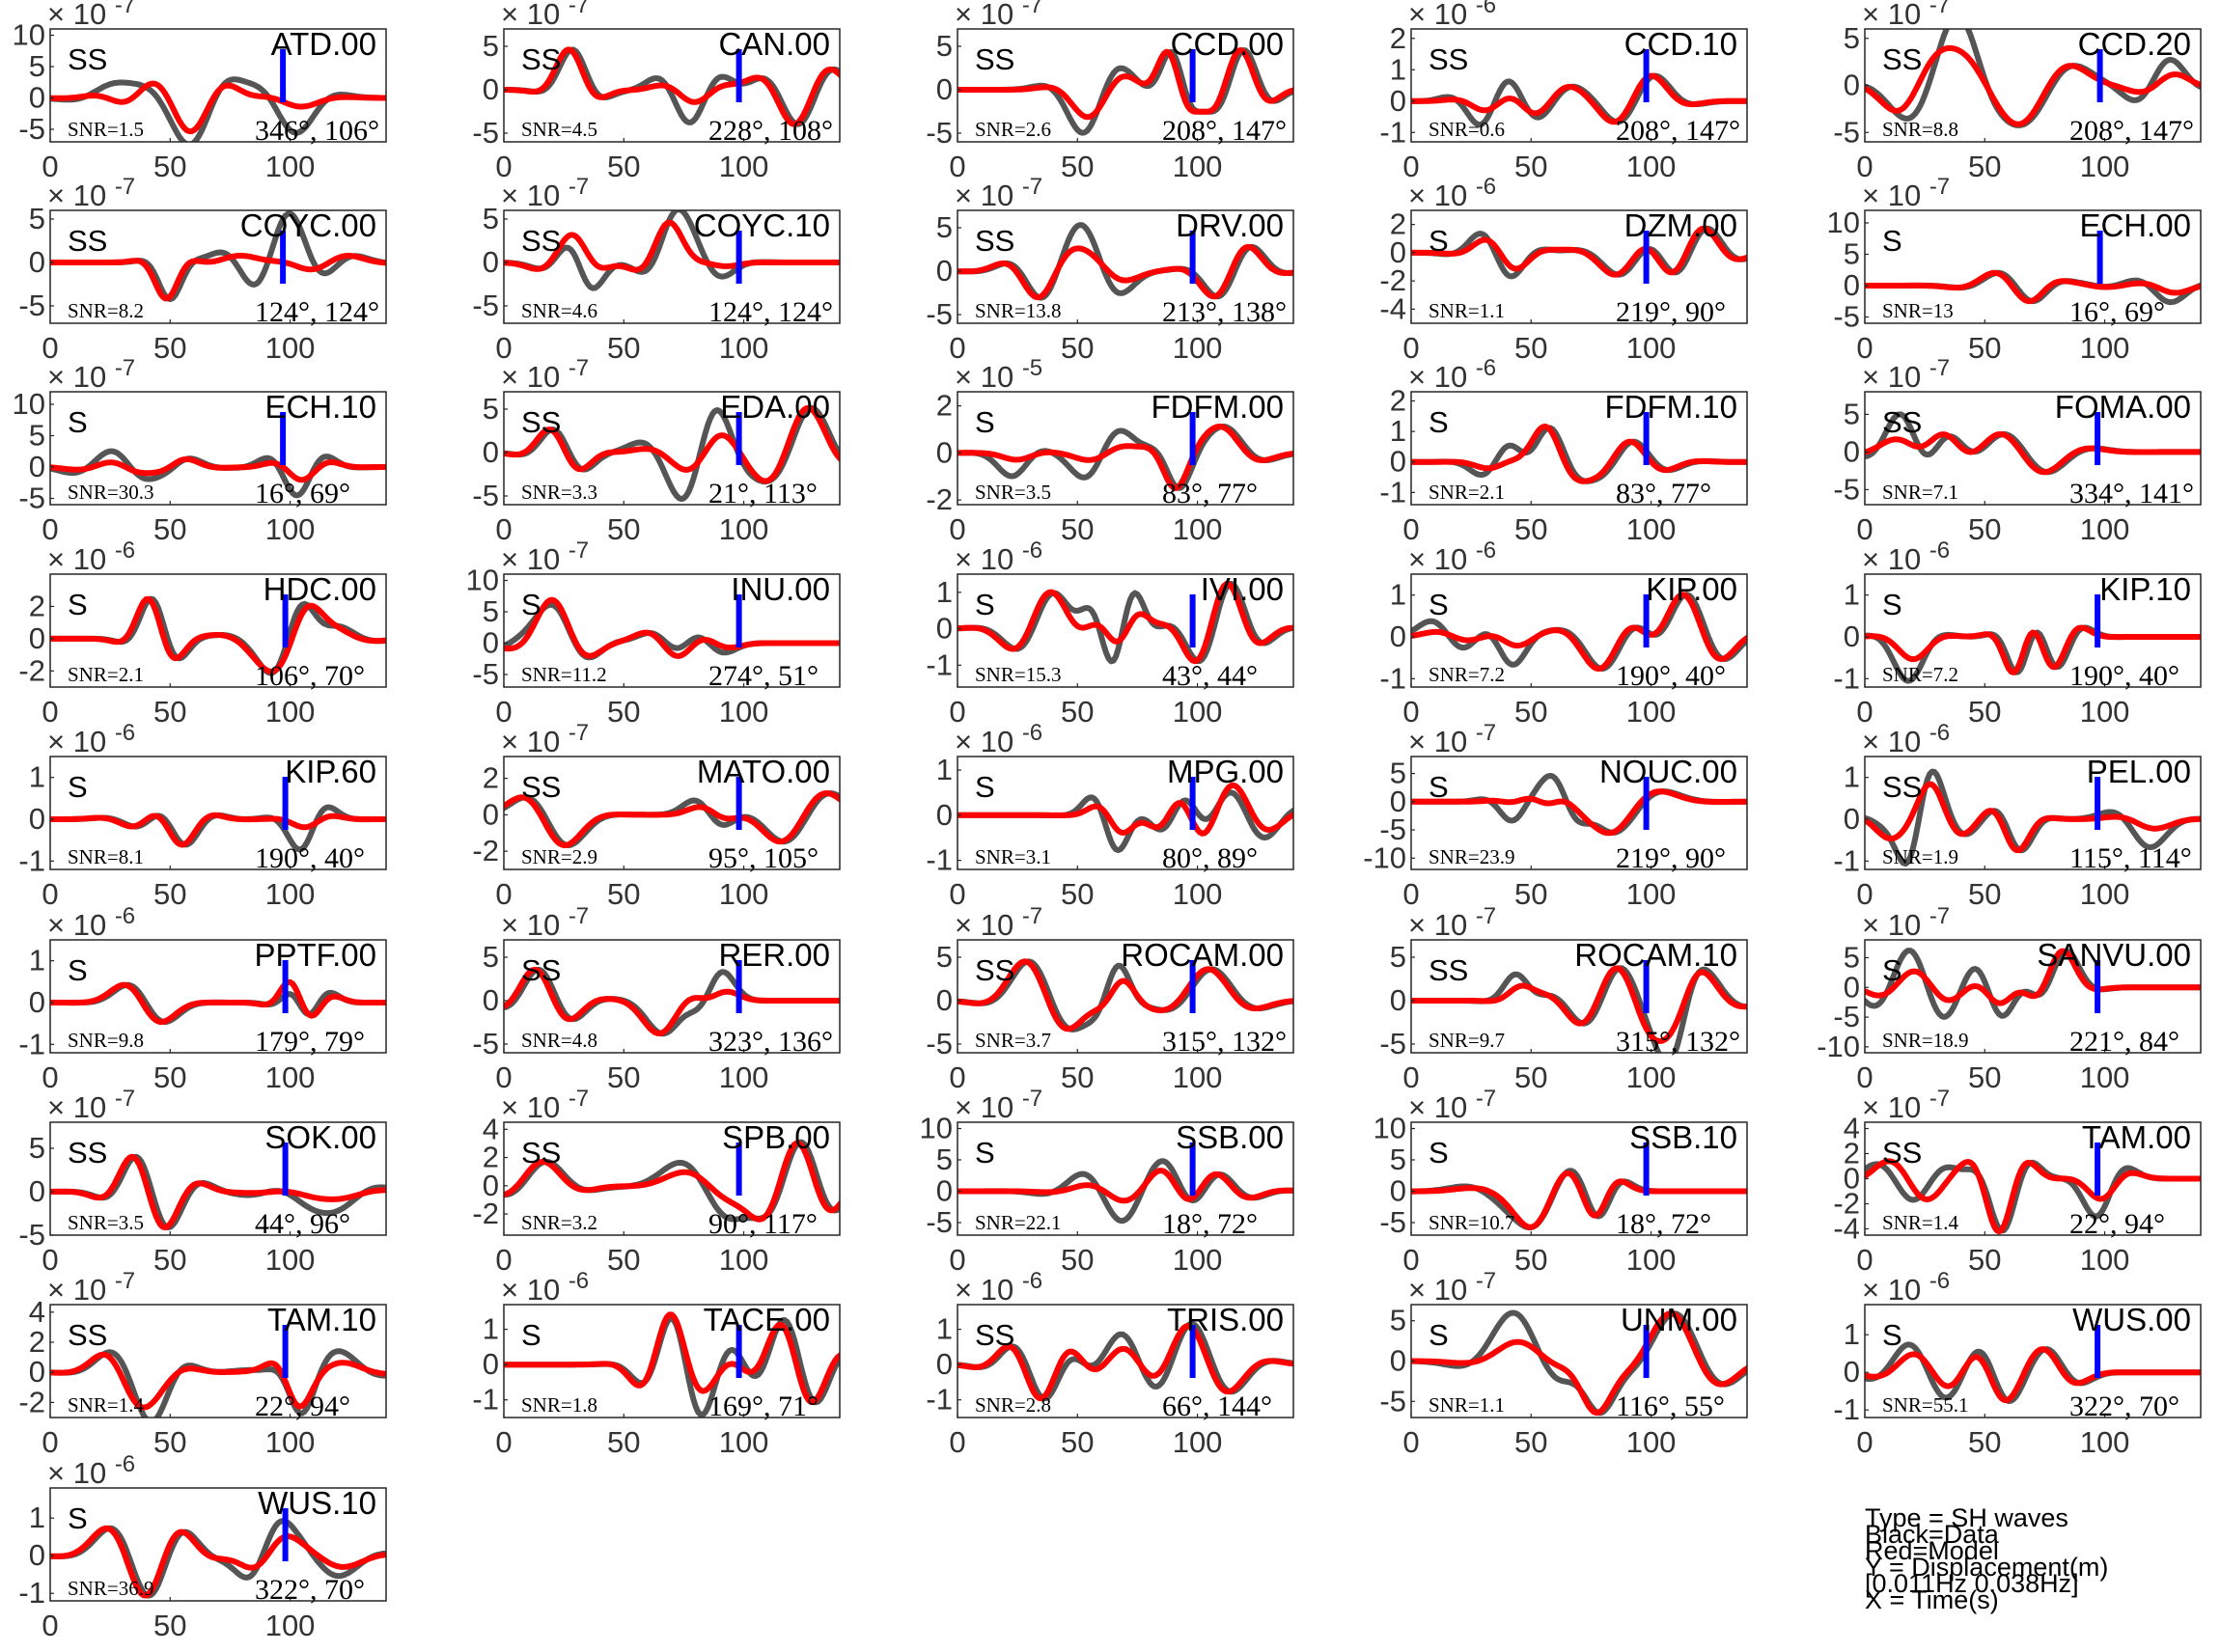 The width and height of the screenshot is (2220, 1652). What do you see at coordinates (1018, 1222) in the screenshot?
I see `snr-label: SNR=22.1` at bounding box center [1018, 1222].